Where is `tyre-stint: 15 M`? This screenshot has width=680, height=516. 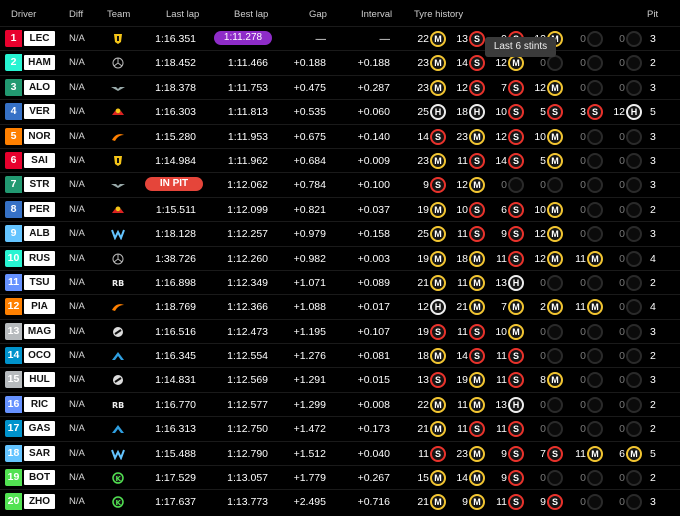
tyre-stint: 15 M is located at coordinates (427, 478).